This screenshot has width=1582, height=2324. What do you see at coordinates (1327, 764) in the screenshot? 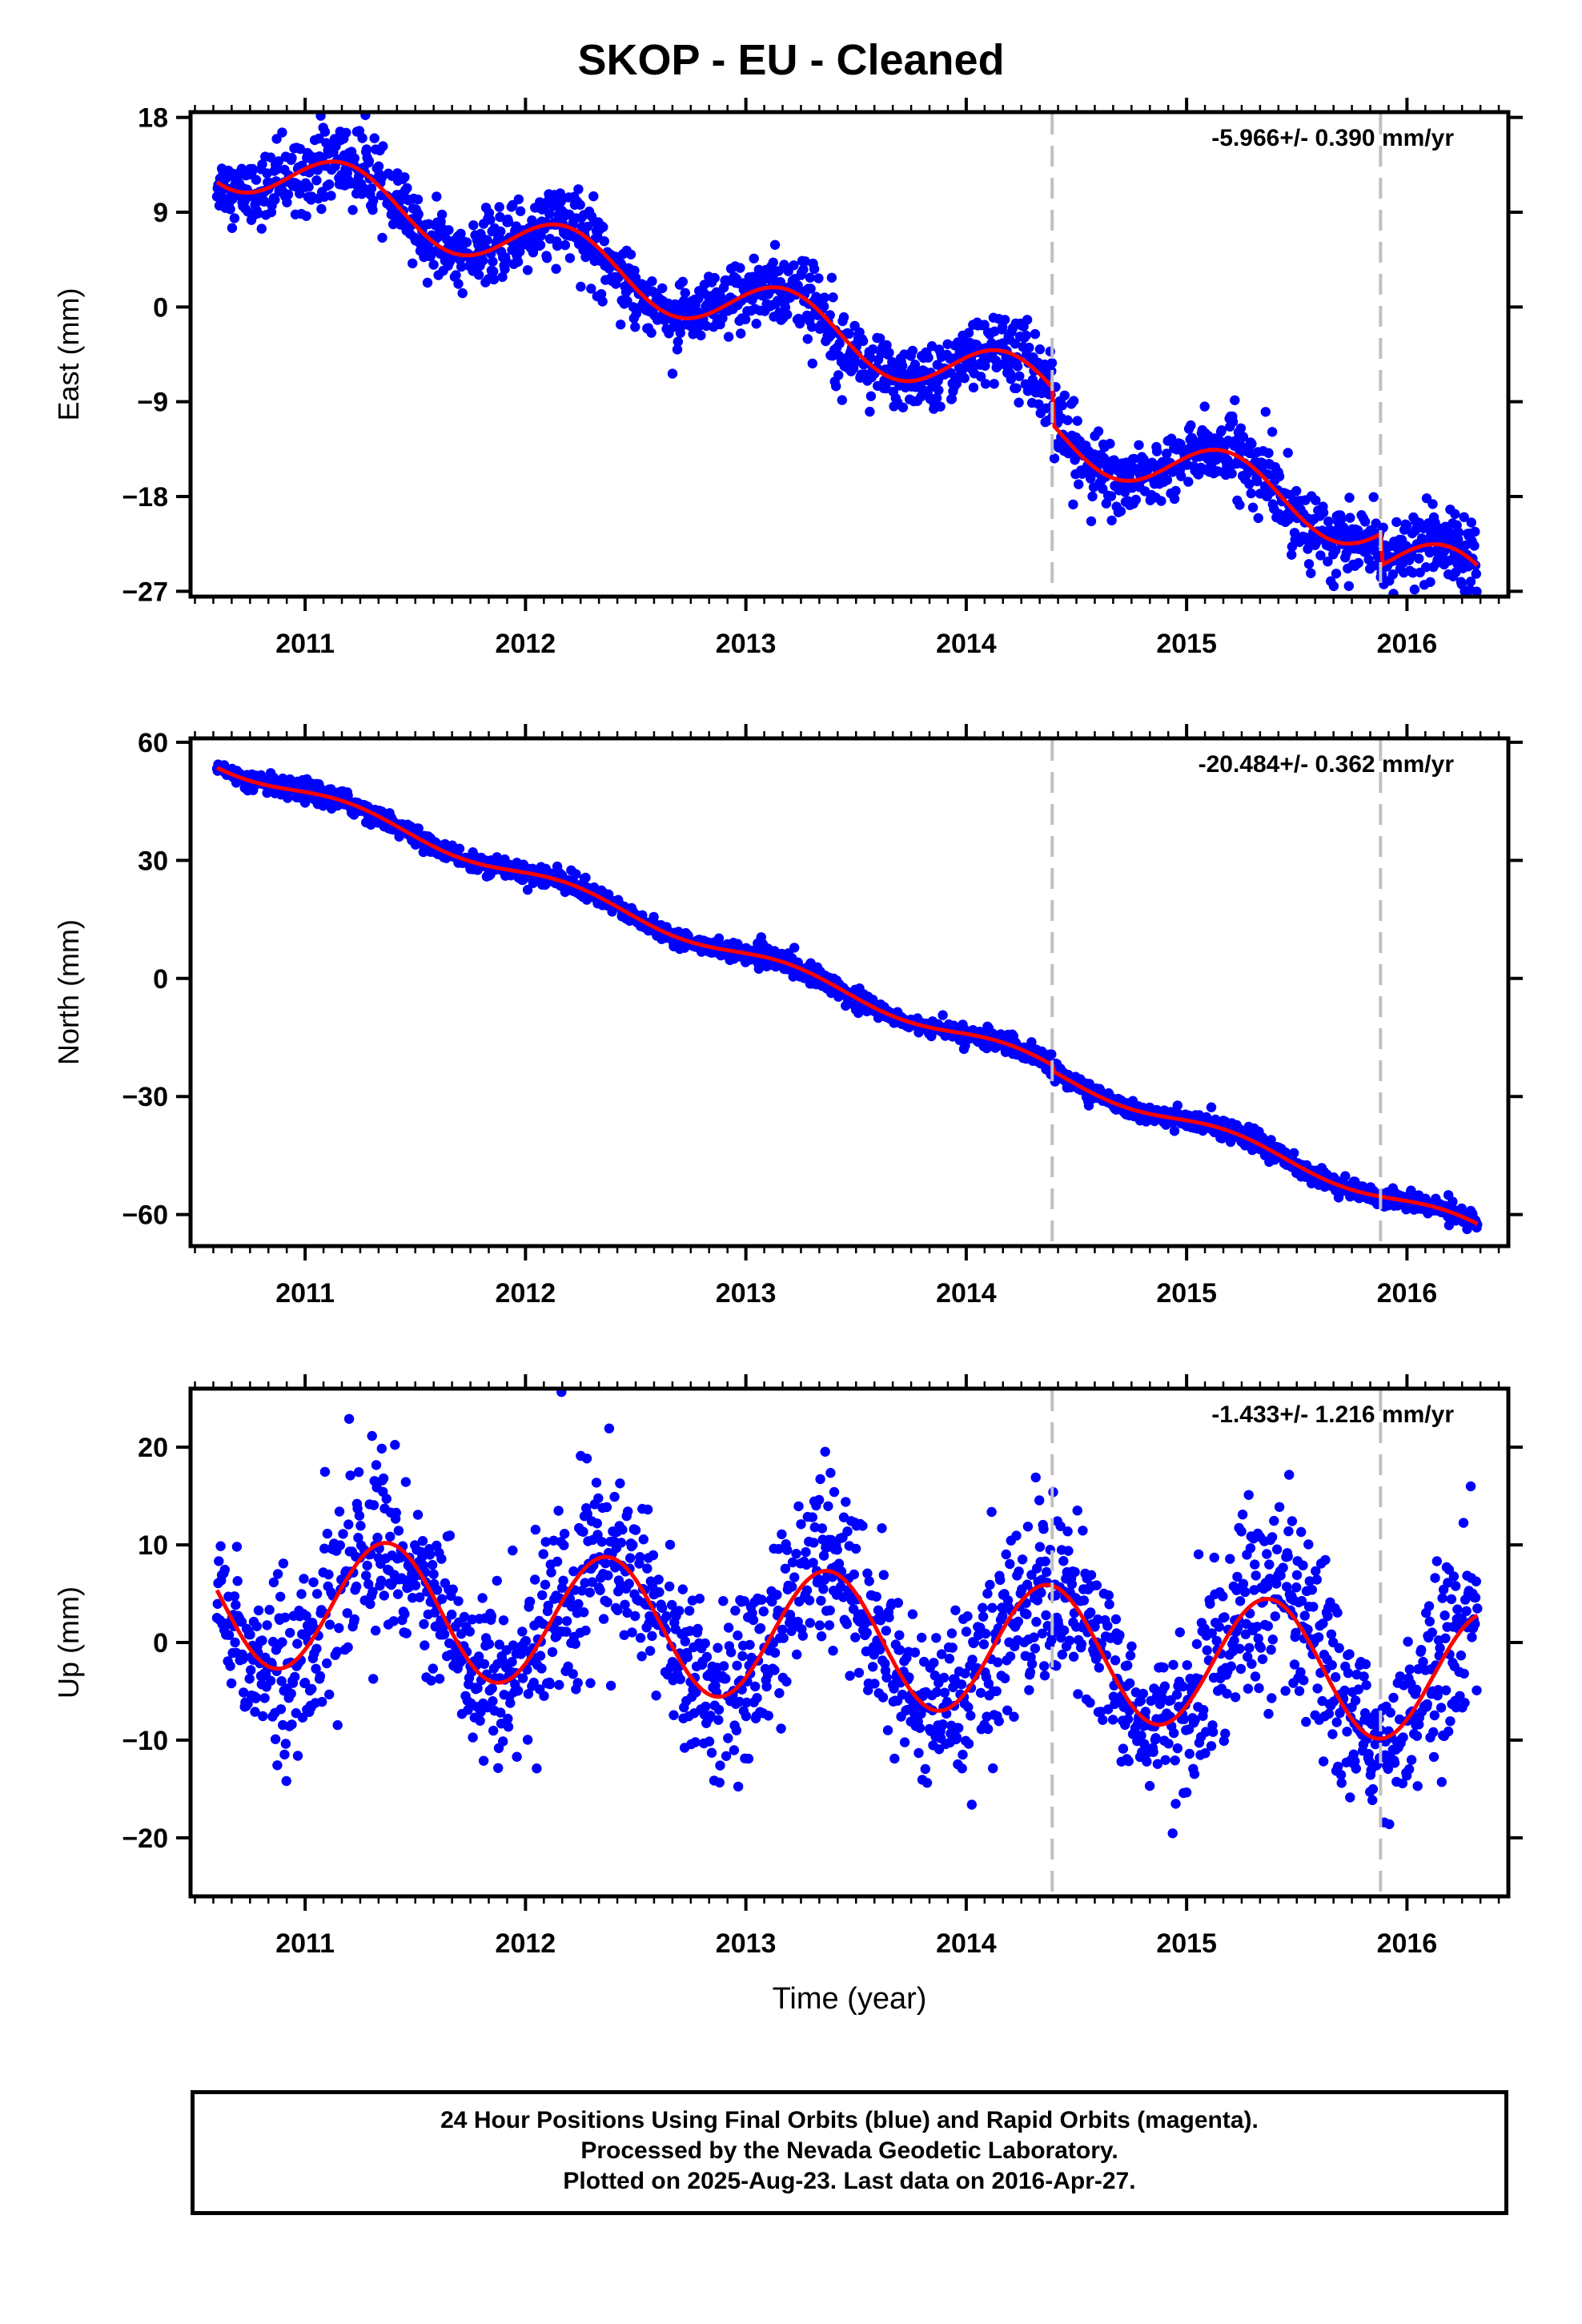
I see `rate-label: -20.484+/- 0.362 mm/yr` at bounding box center [1327, 764].